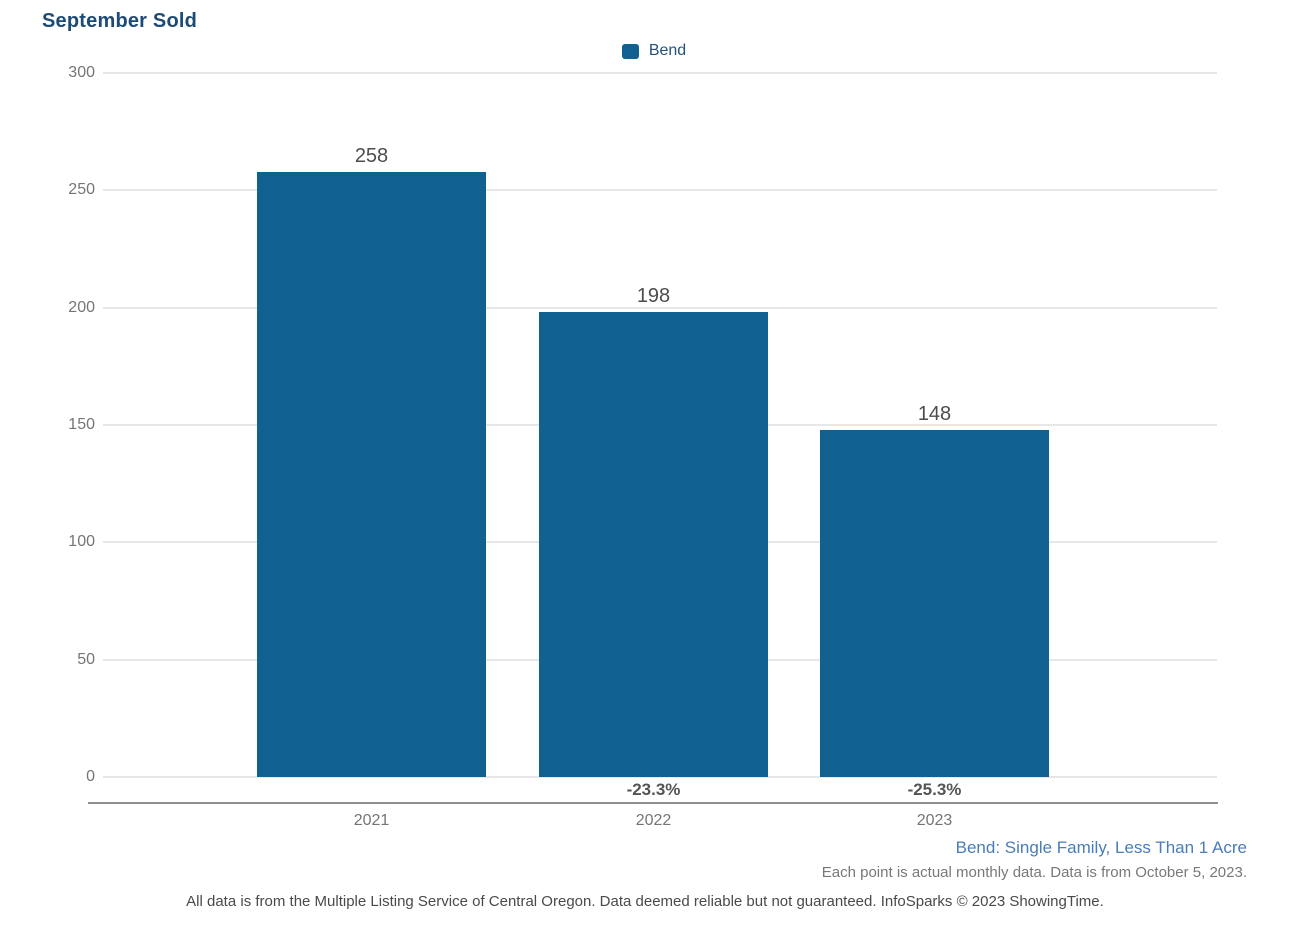 The image size is (1308, 934). I want to click on bar-2023, so click(934, 603).